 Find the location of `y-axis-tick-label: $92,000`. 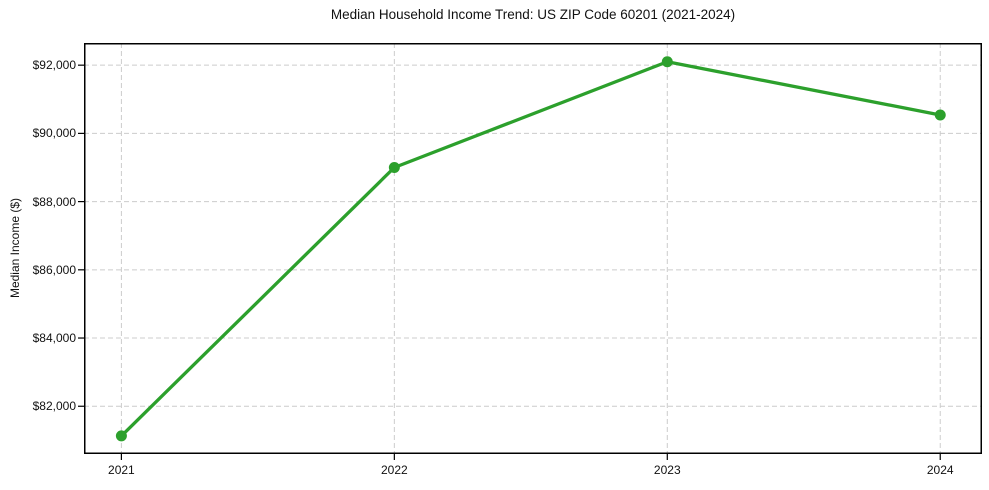

y-axis-tick-label: $92,000 is located at coordinates (54, 65).